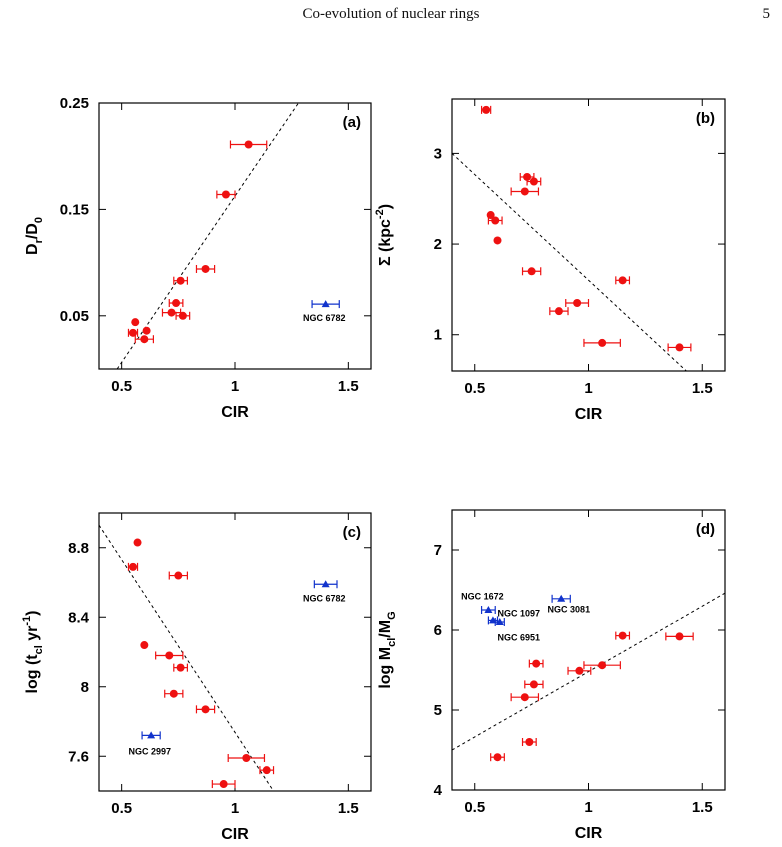  What do you see at coordinates (78, 548) in the screenshot?
I see `y-tick-label-c: 8.8` at bounding box center [78, 548].